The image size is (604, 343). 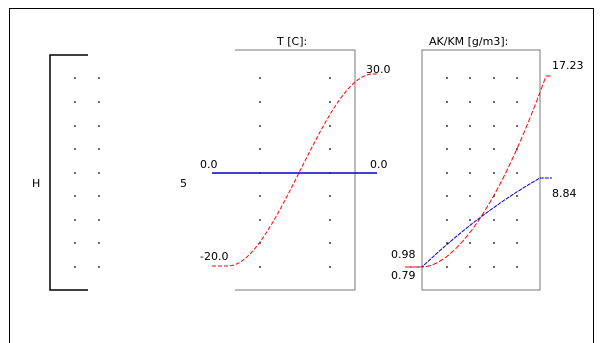 What do you see at coordinates (379, 164) in the screenshot?
I see `temperature-center-right-label: 0.0` at bounding box center [379, 164].